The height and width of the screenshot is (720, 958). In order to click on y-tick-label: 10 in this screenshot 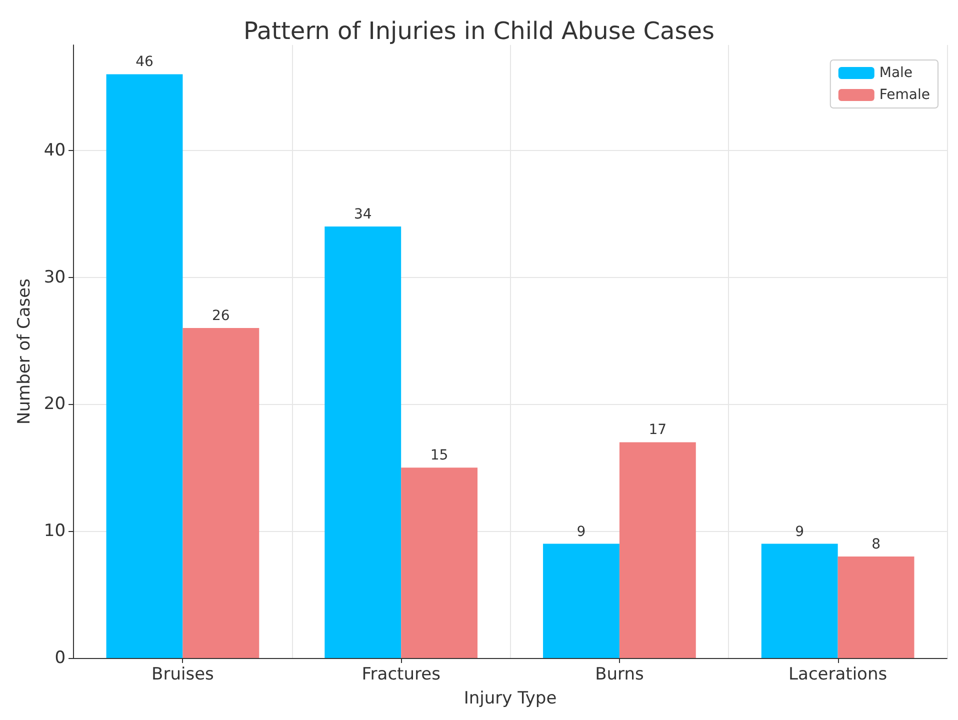, I will do `click(55, 531)`.